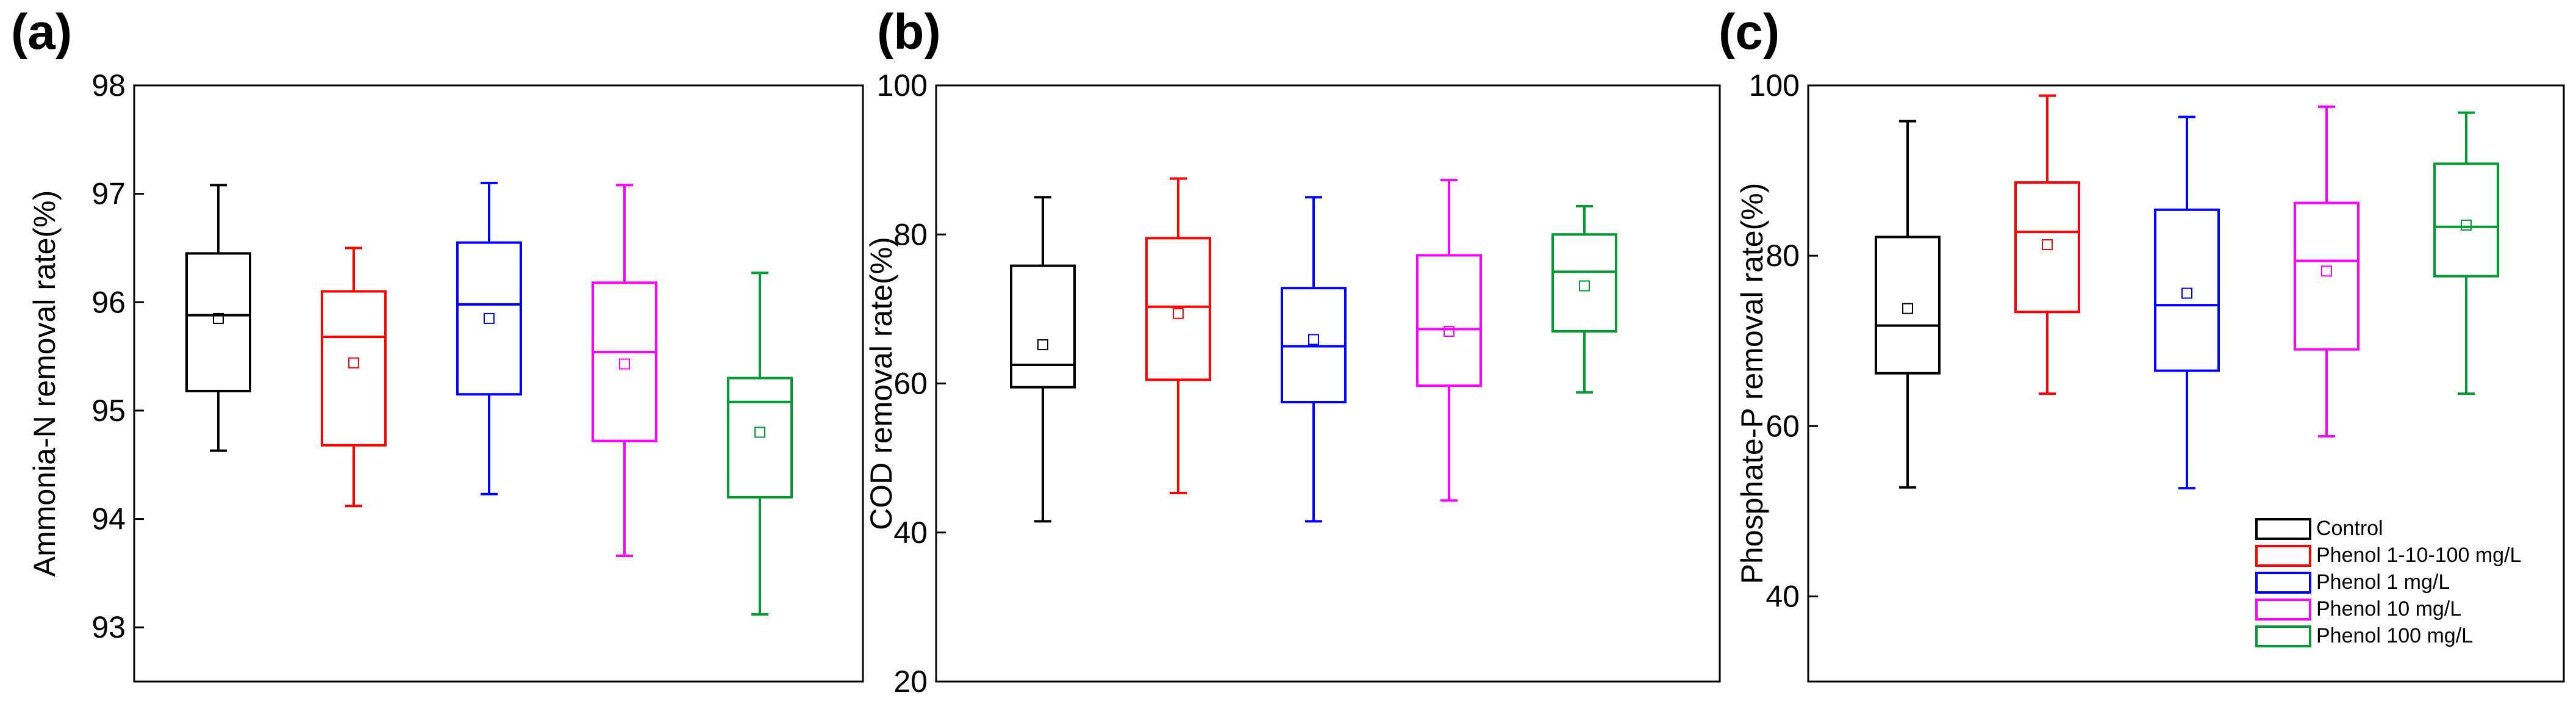 Image resolution: width=2576 pixels, height=709 pixels. What do you see at coordinates (108, 194) in the screenshot?
I see `y-tick-label: 97` at bounding box center [108, 194].